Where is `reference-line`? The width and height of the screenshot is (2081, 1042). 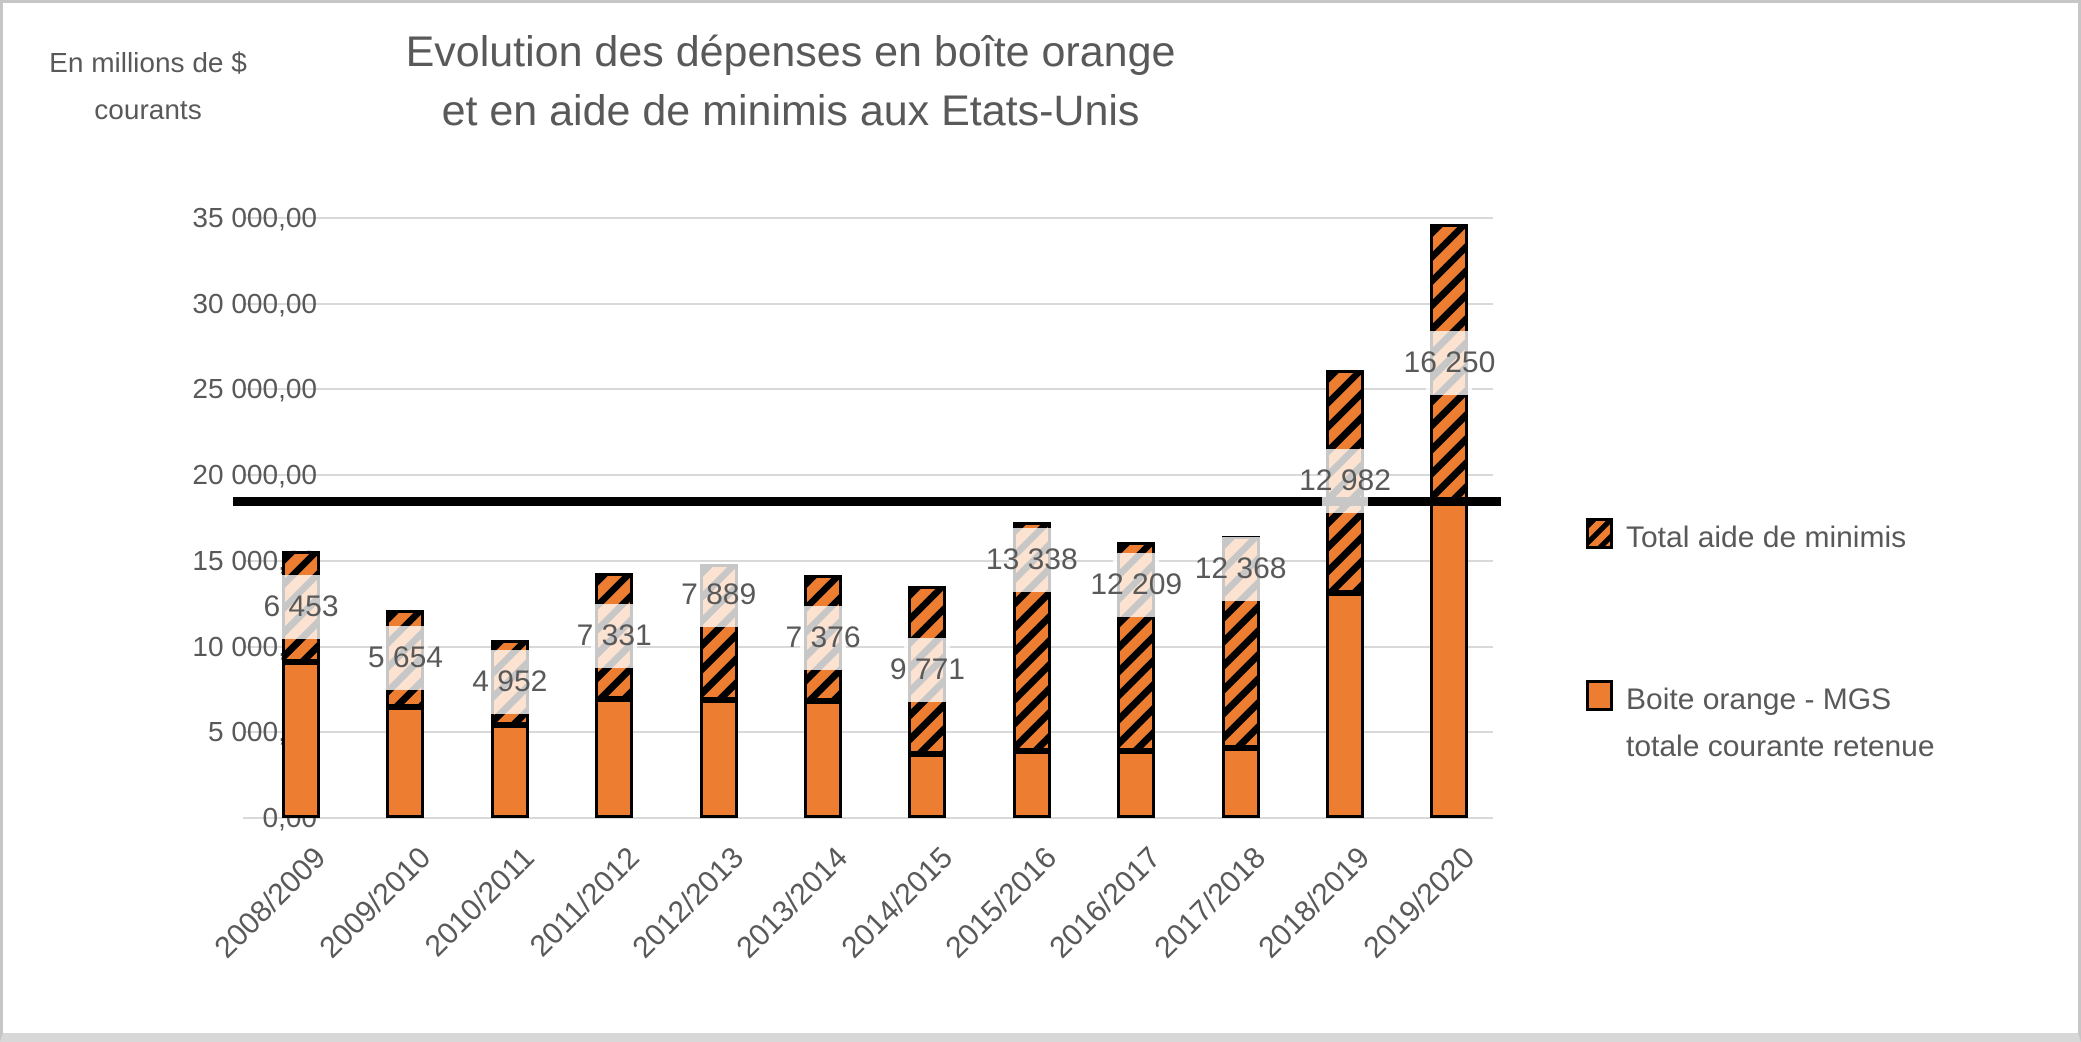 reference-line is located at coordinates (867, 501).